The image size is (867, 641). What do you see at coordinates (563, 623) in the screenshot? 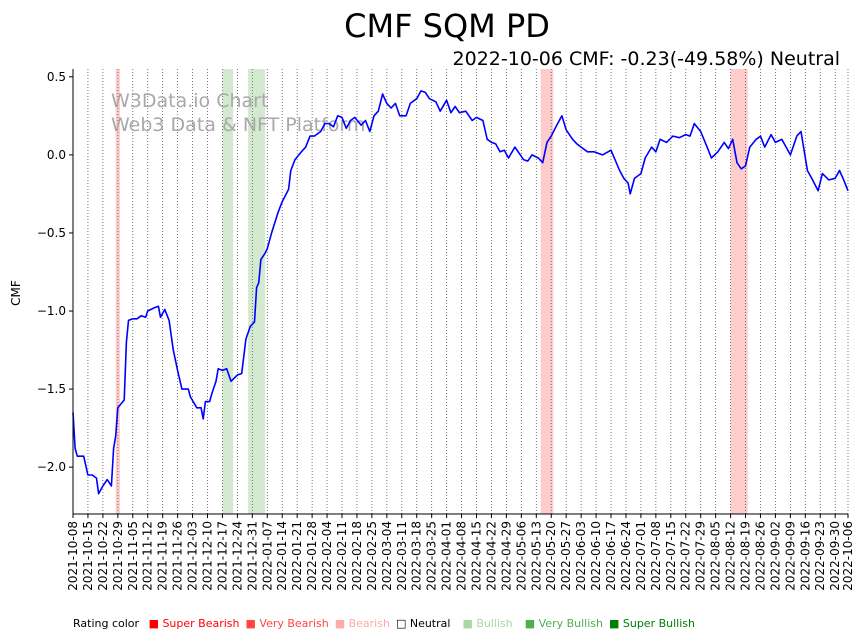
I see `legend-item-very-bullish: ■ Very Bullish` at bounding box center [563, 623].